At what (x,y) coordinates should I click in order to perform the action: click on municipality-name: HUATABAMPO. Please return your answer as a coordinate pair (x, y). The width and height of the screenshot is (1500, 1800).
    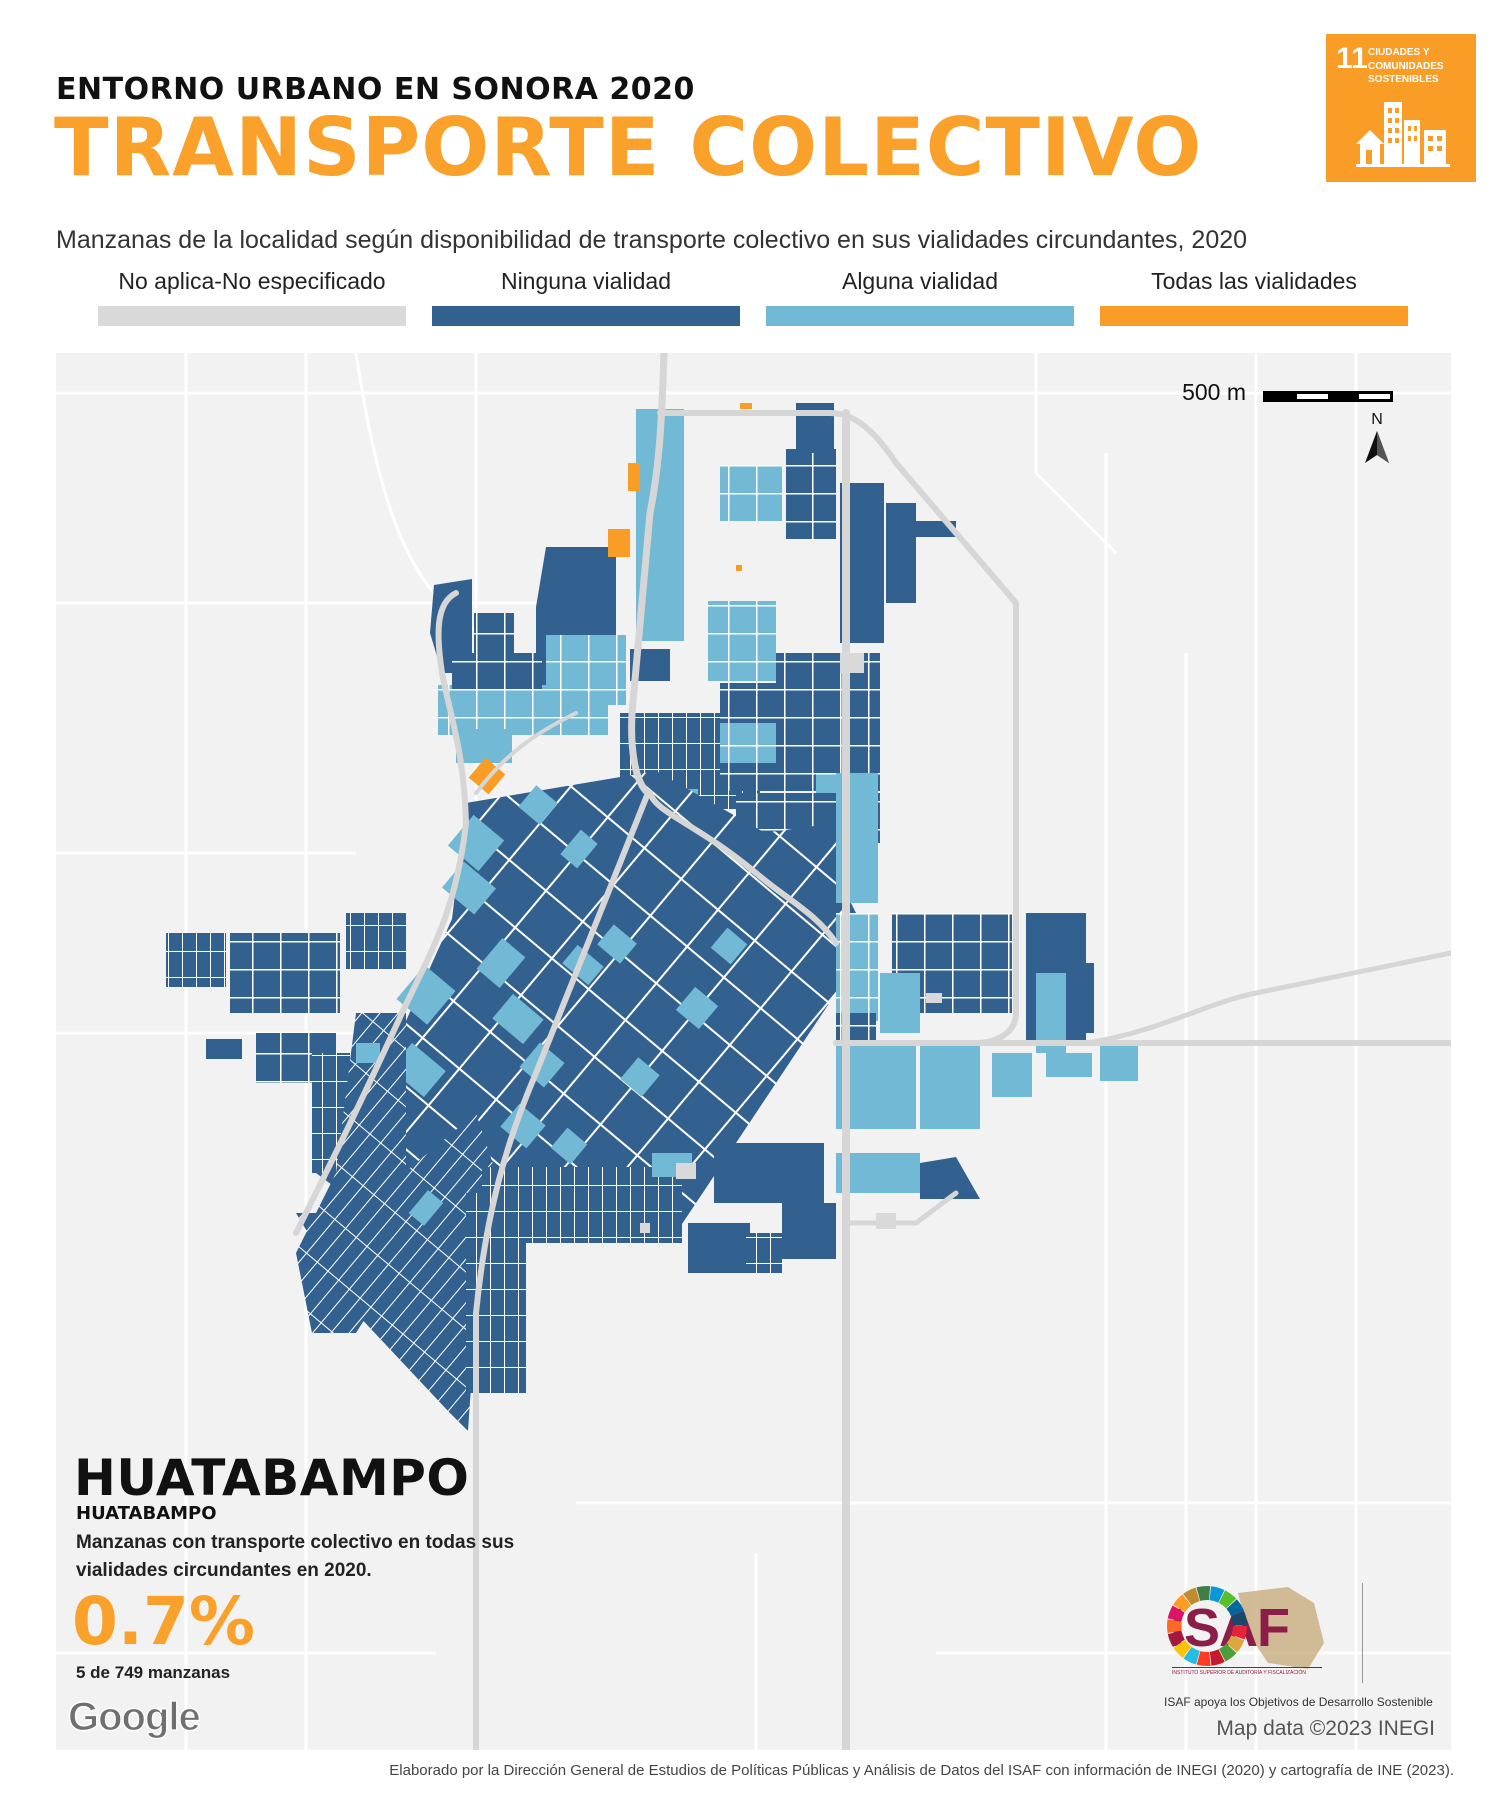
    Looking at the image, I should click on (146, 1513).